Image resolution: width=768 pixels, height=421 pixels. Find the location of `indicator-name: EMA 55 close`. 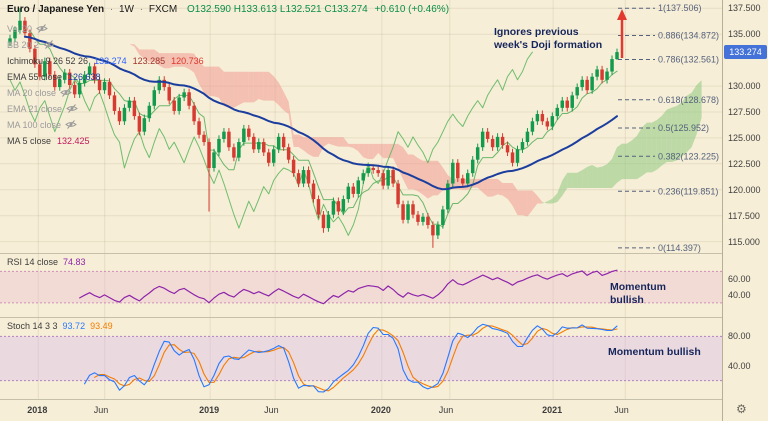

indicator-name: EMA 55 close is located at coordinates (35, 76).